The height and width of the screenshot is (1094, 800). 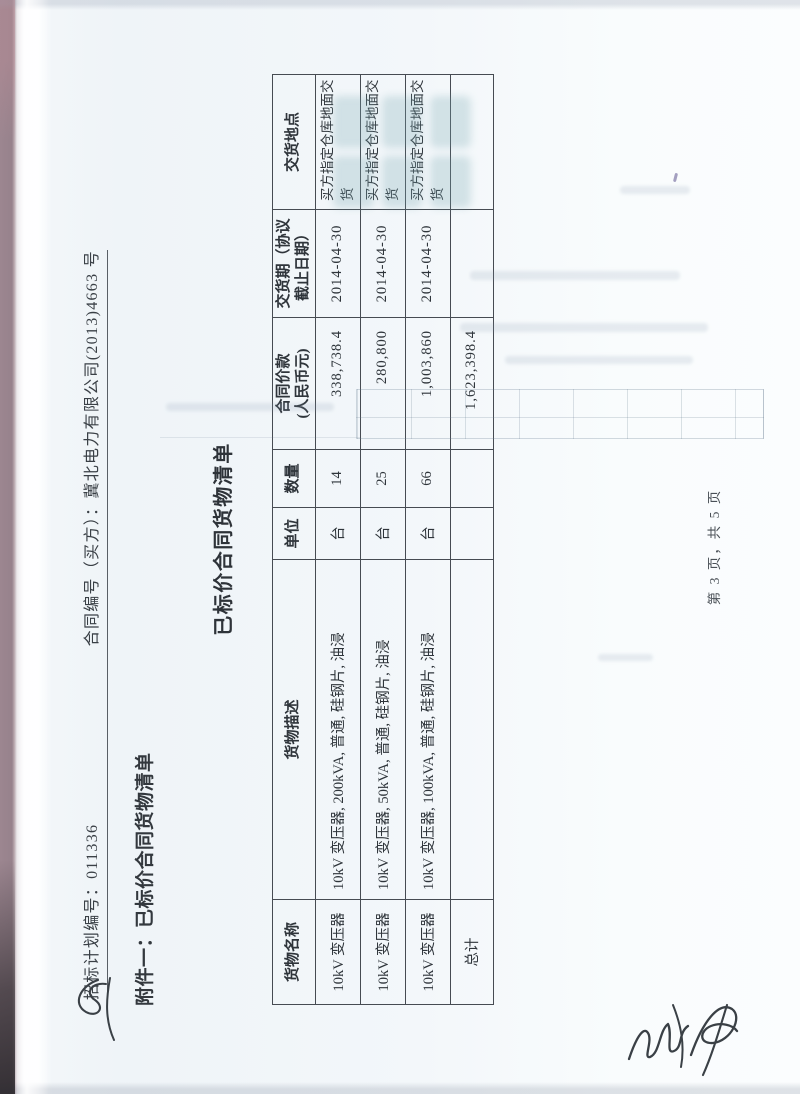 I want to click on attachment-title: 附件一：已标价合同货物清单, so click(x=145, y=879).